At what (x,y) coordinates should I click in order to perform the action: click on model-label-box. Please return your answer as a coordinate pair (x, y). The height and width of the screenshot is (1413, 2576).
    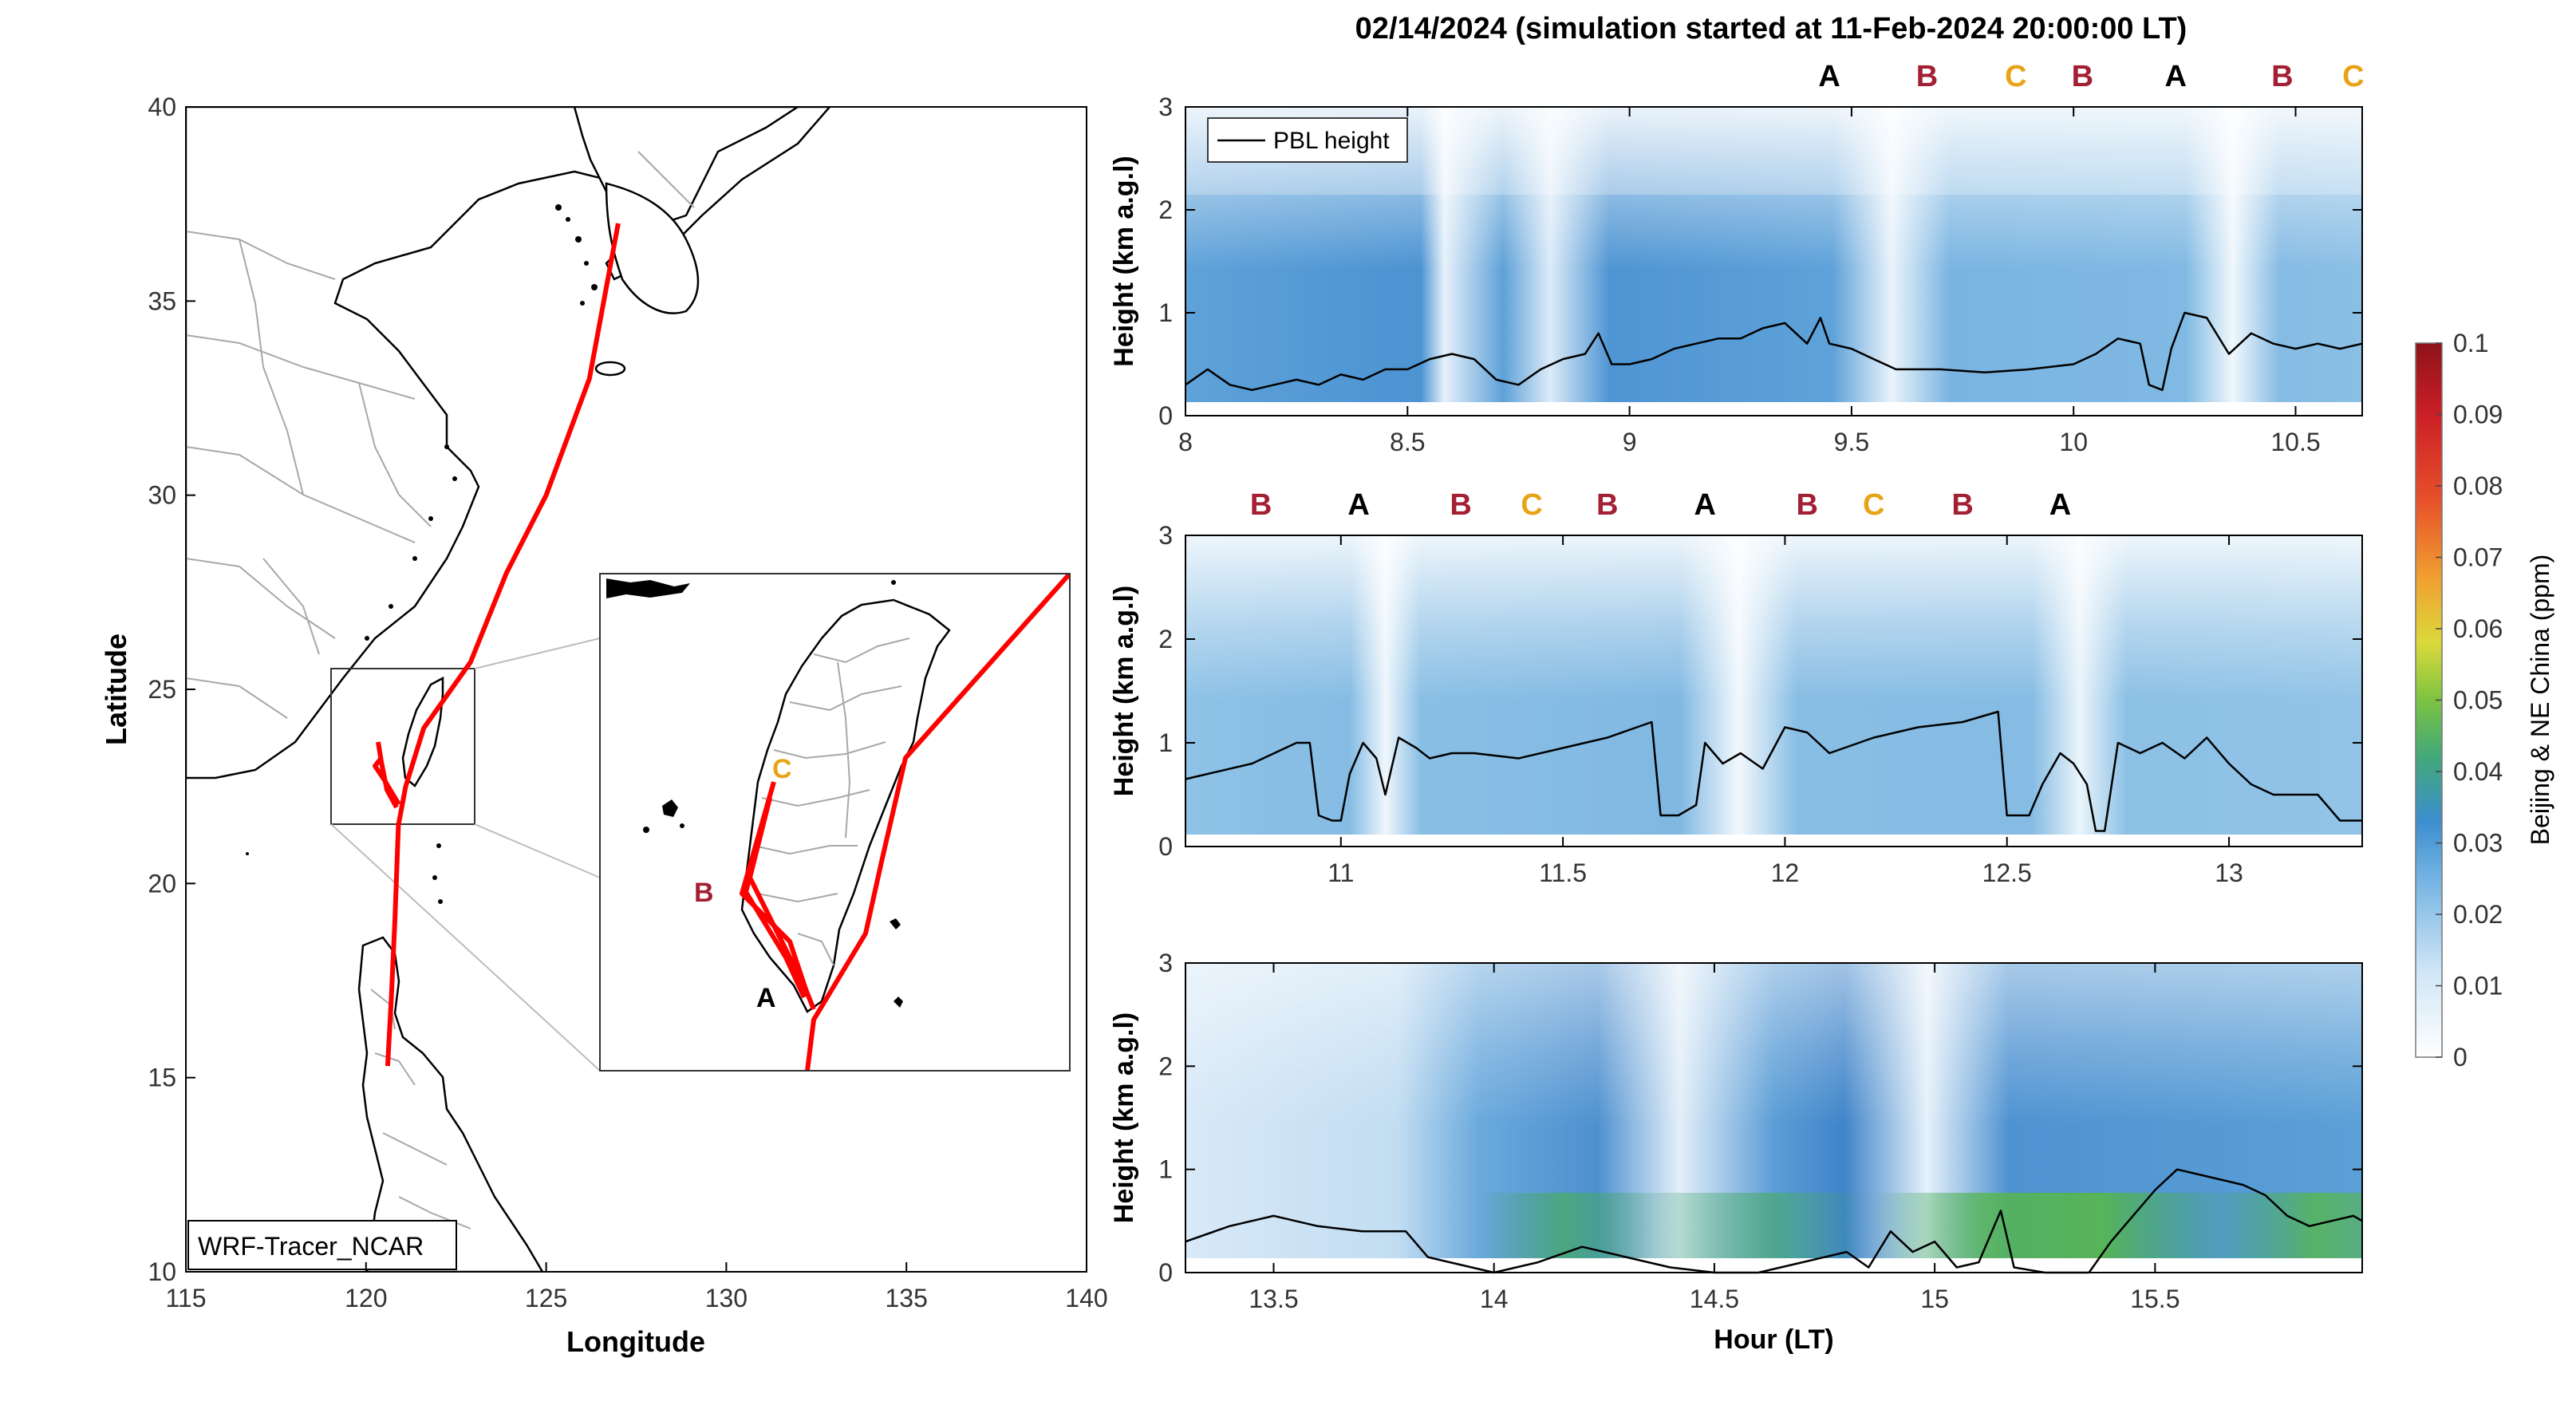
    Looking at the image, I should click on (322, 1245).